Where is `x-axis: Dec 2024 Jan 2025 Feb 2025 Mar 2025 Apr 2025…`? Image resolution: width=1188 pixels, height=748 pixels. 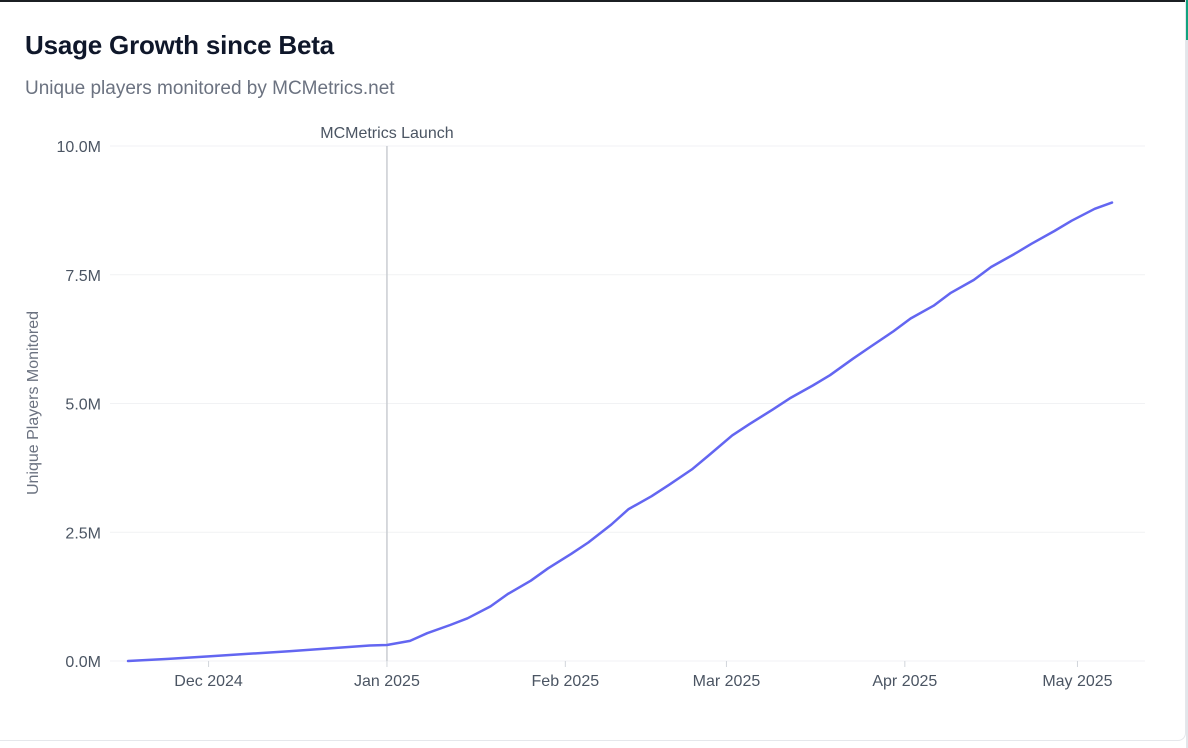
x-axis: Dec 2024 Jan 2025 Feb 2025 Mar 2025 Apr 2025… is located at coordinates (643, 675).